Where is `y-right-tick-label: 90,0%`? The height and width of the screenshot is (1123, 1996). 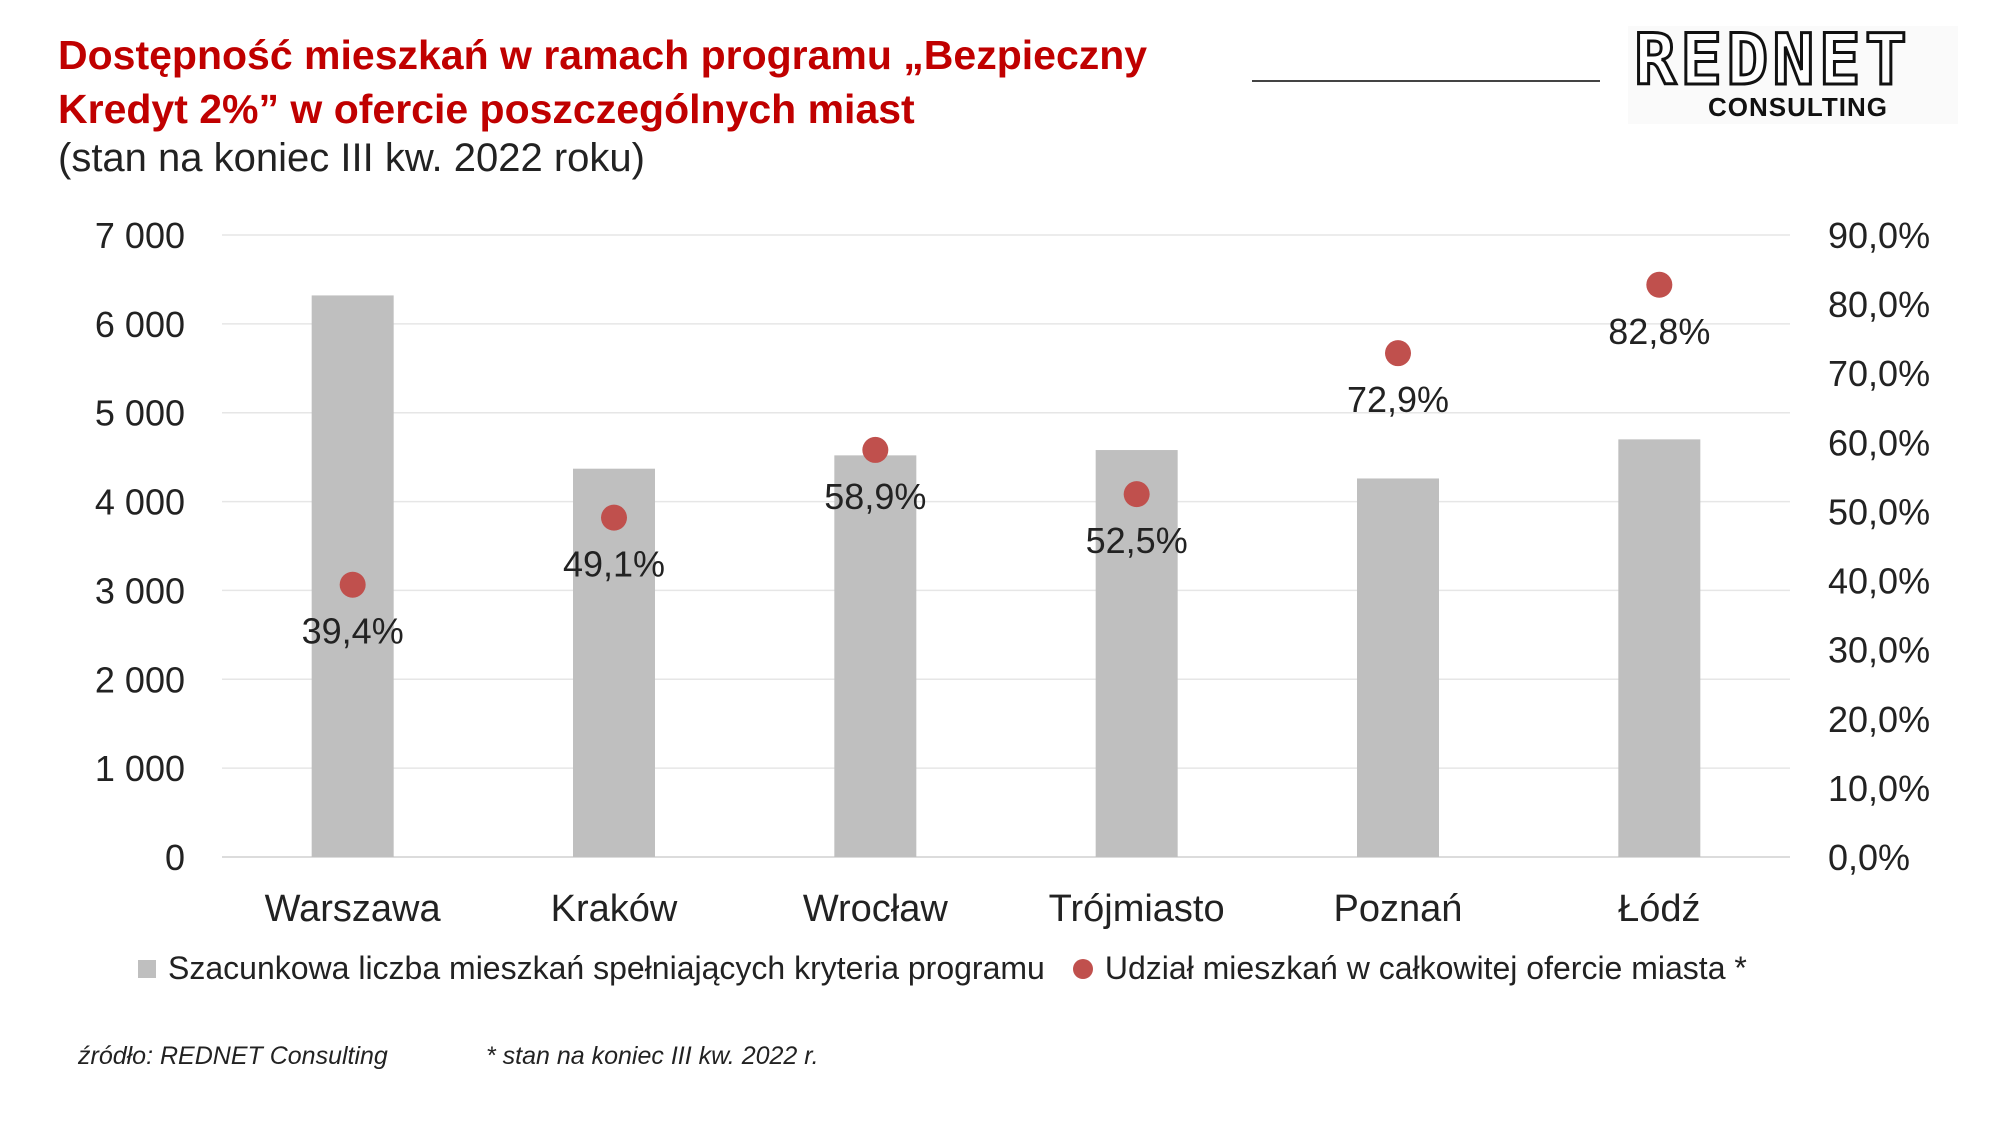 y-right-tick-label: 90,0% is located at coordinates (1879, 235).